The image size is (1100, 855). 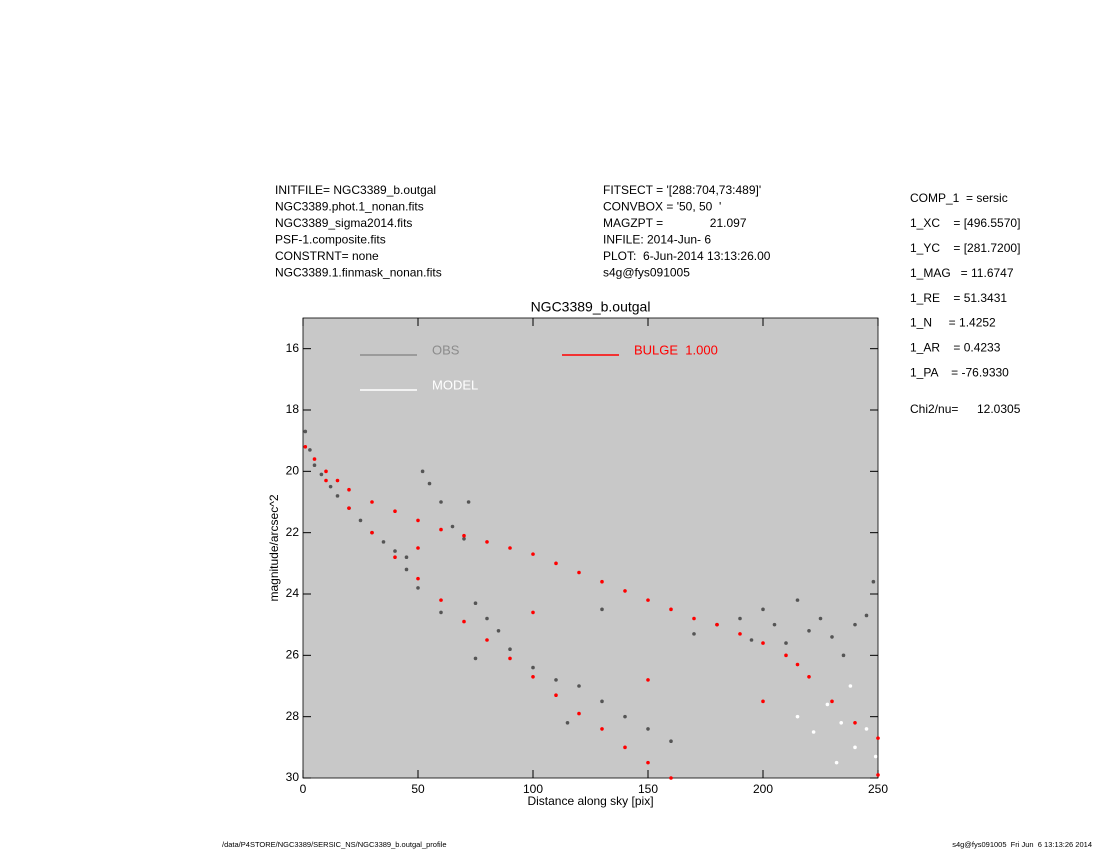 I want to click on legend-label: BULGE 1.000, so click(x=676, y=349).